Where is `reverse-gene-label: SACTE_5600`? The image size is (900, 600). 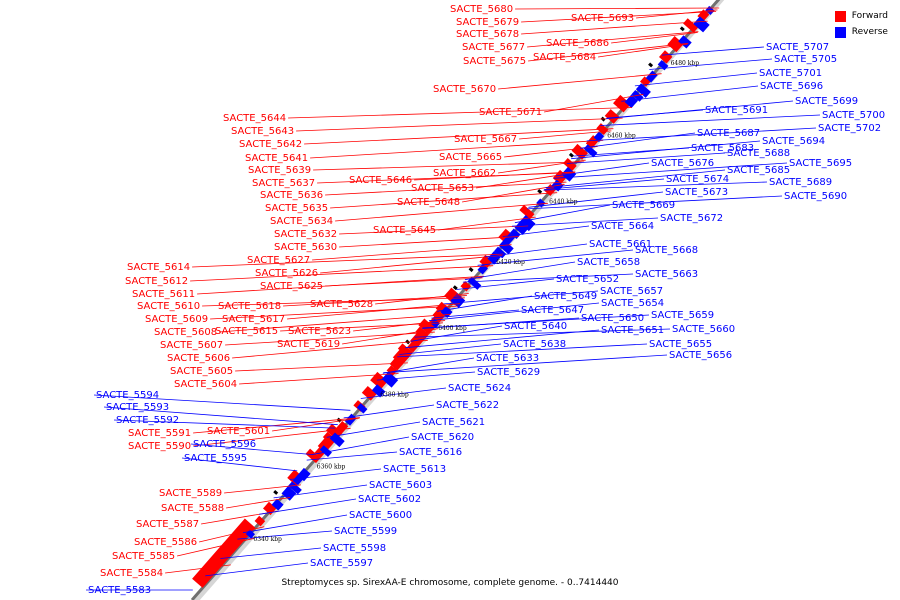 reverse-gene-label: SACTE_5600 is located at coordinates (380, 515).